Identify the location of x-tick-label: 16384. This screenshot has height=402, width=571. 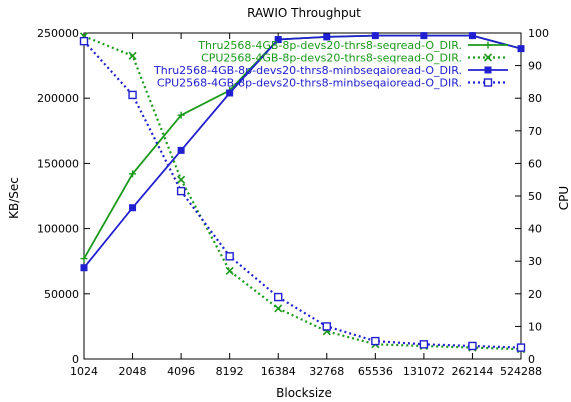
(278, 371).